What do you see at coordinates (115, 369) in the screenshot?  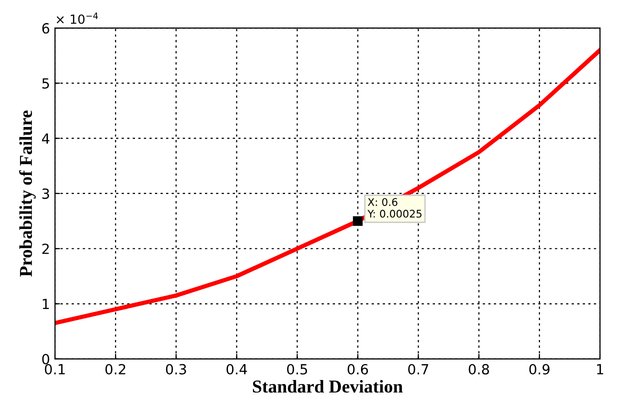 I see `x-tick-label: 0.2` at bounding box center [115, 369].